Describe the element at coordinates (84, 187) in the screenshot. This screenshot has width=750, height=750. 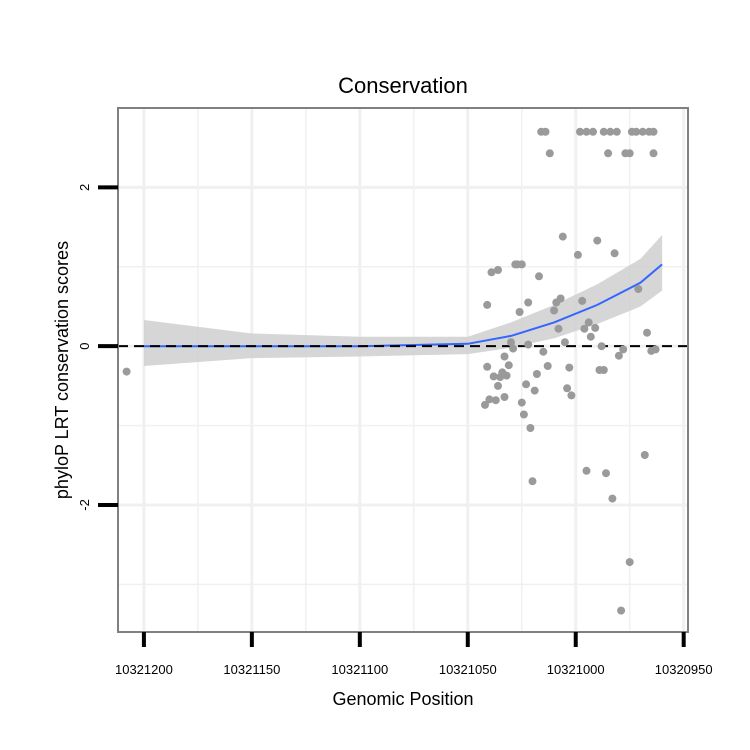
I see `y-tick-label: 2` at that location.